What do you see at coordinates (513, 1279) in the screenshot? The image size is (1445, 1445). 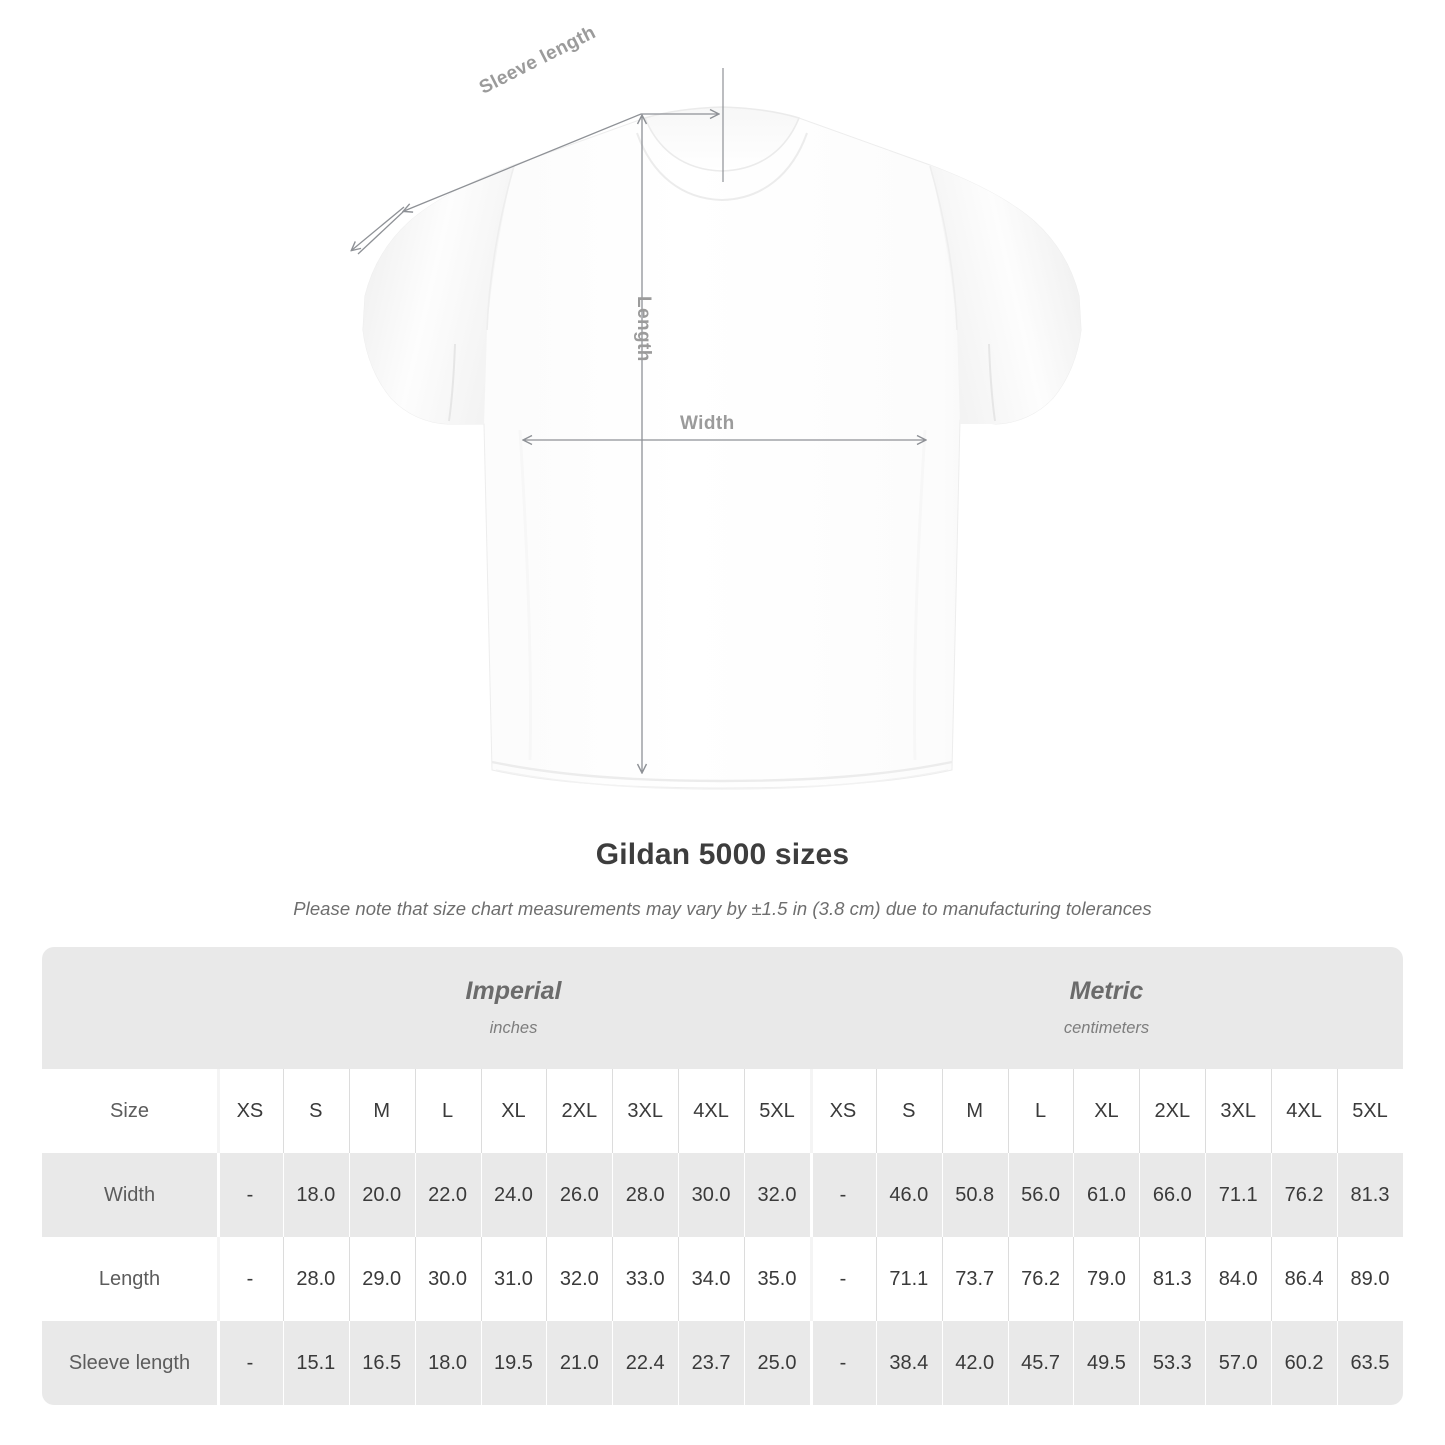 I see `cell-length-imperial-xl: 31.0` at bounding box center [513, 1279].